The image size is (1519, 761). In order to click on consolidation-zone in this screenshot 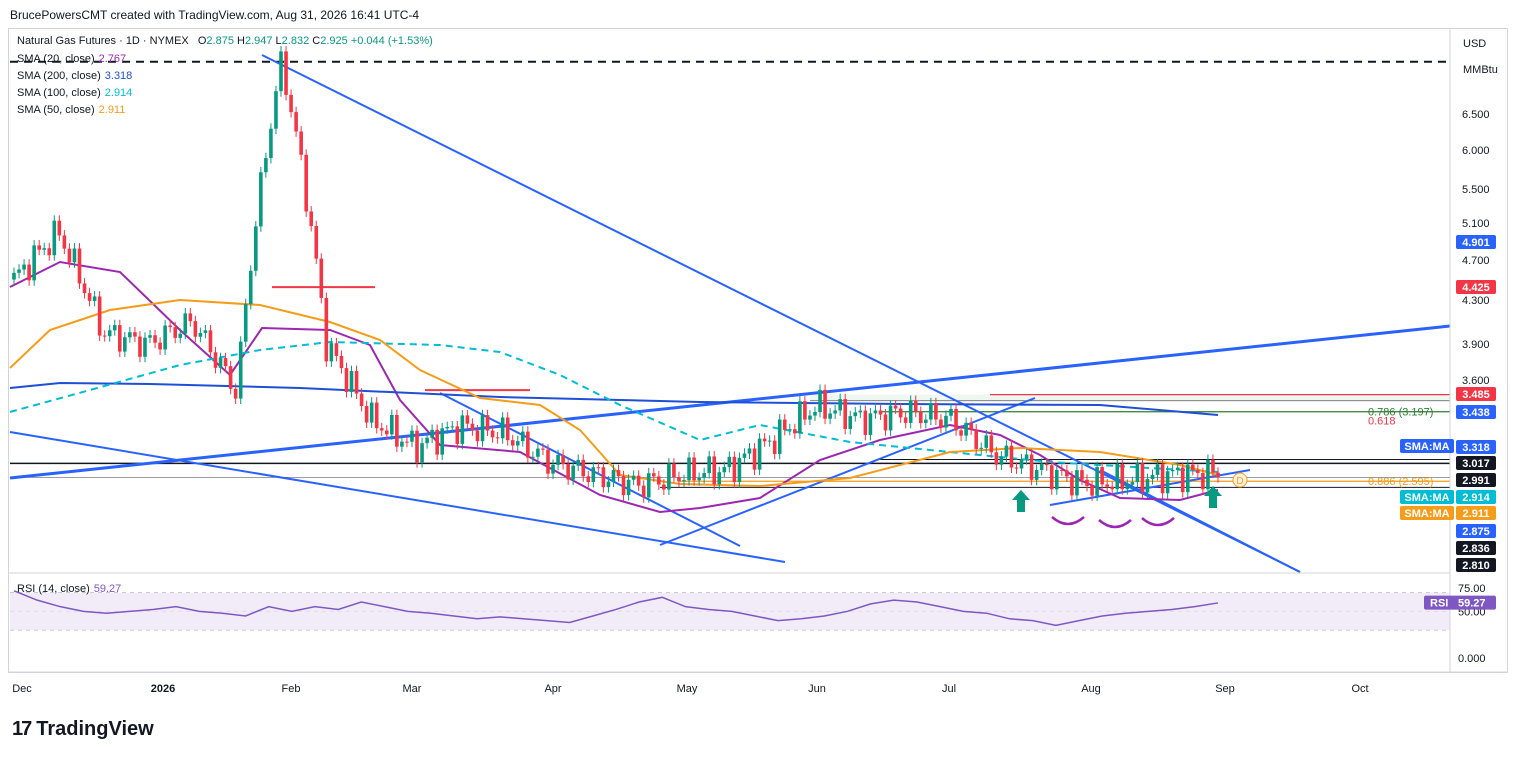, I will do `click(1130, 397)`.